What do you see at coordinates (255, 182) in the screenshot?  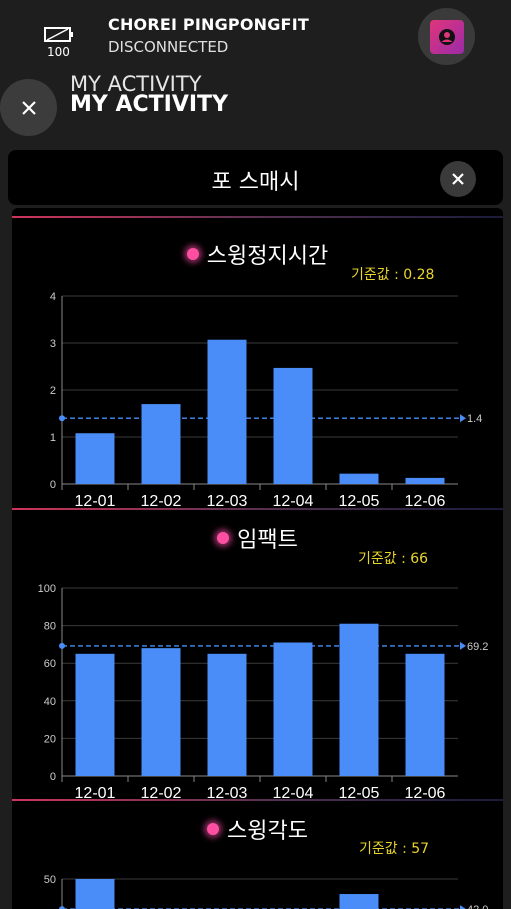 I see `stroke-type-title: 포 스매시` at bounding box center [255, 182].